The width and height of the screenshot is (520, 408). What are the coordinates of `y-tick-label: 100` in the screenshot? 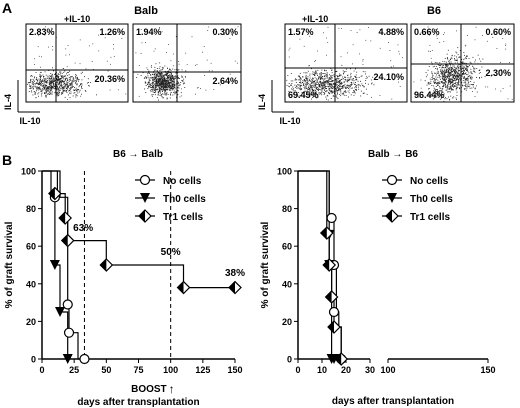 It's located at (284, 172).